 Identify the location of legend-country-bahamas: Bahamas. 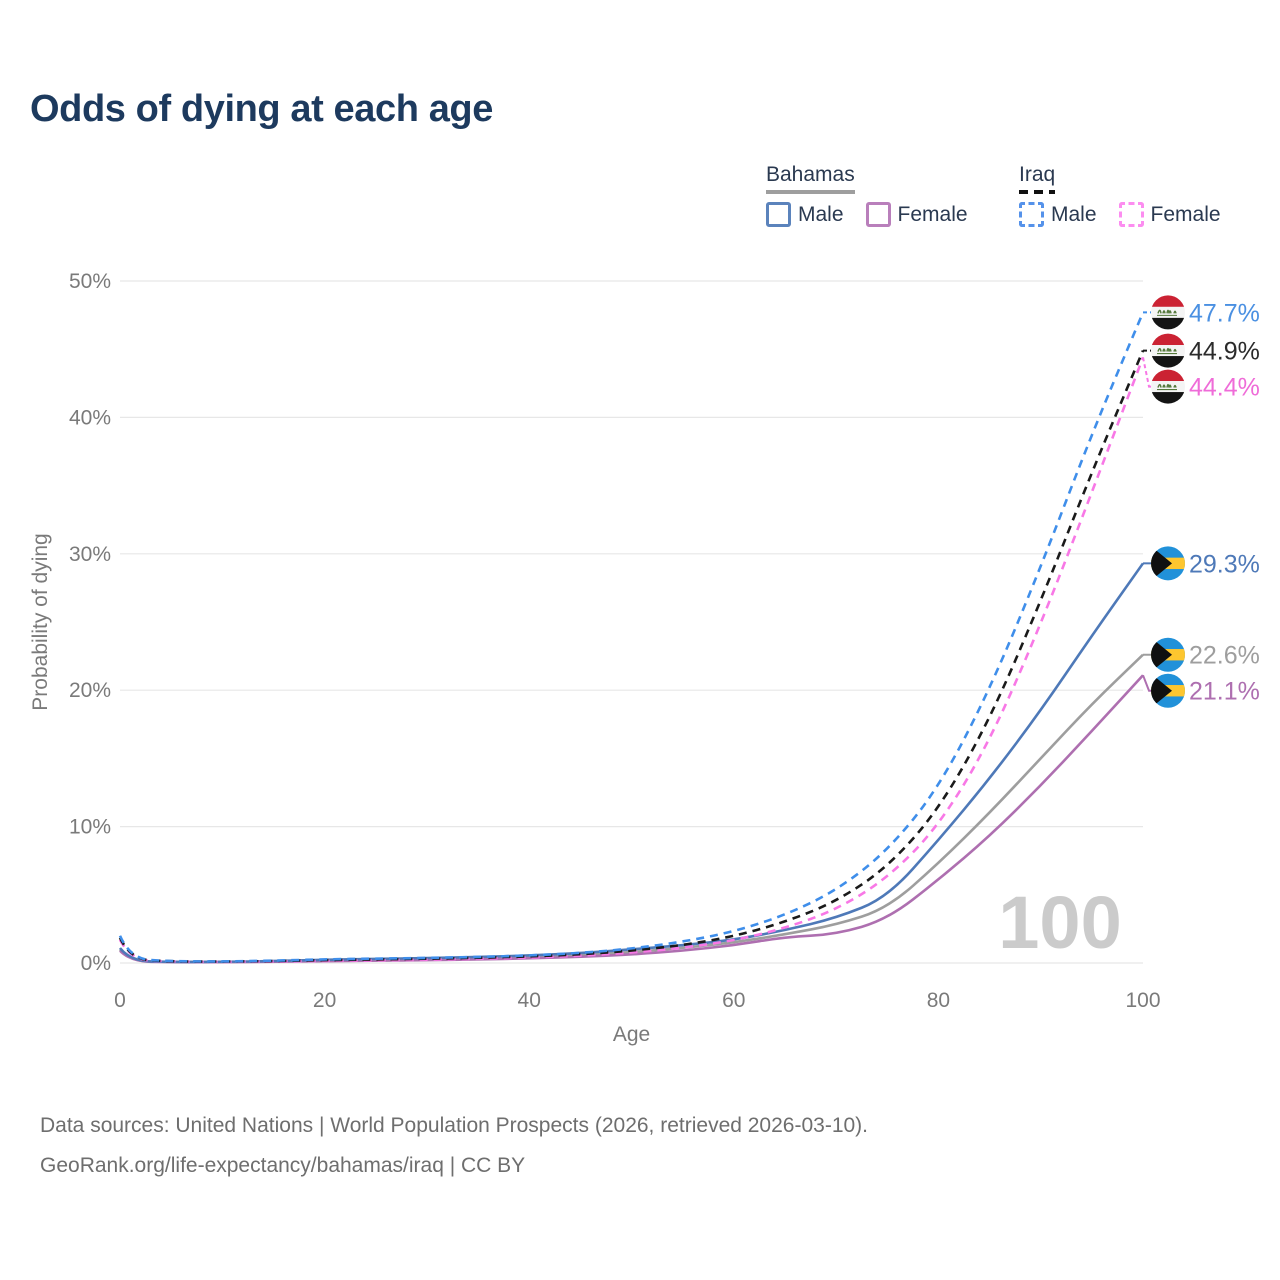
(810, 178).